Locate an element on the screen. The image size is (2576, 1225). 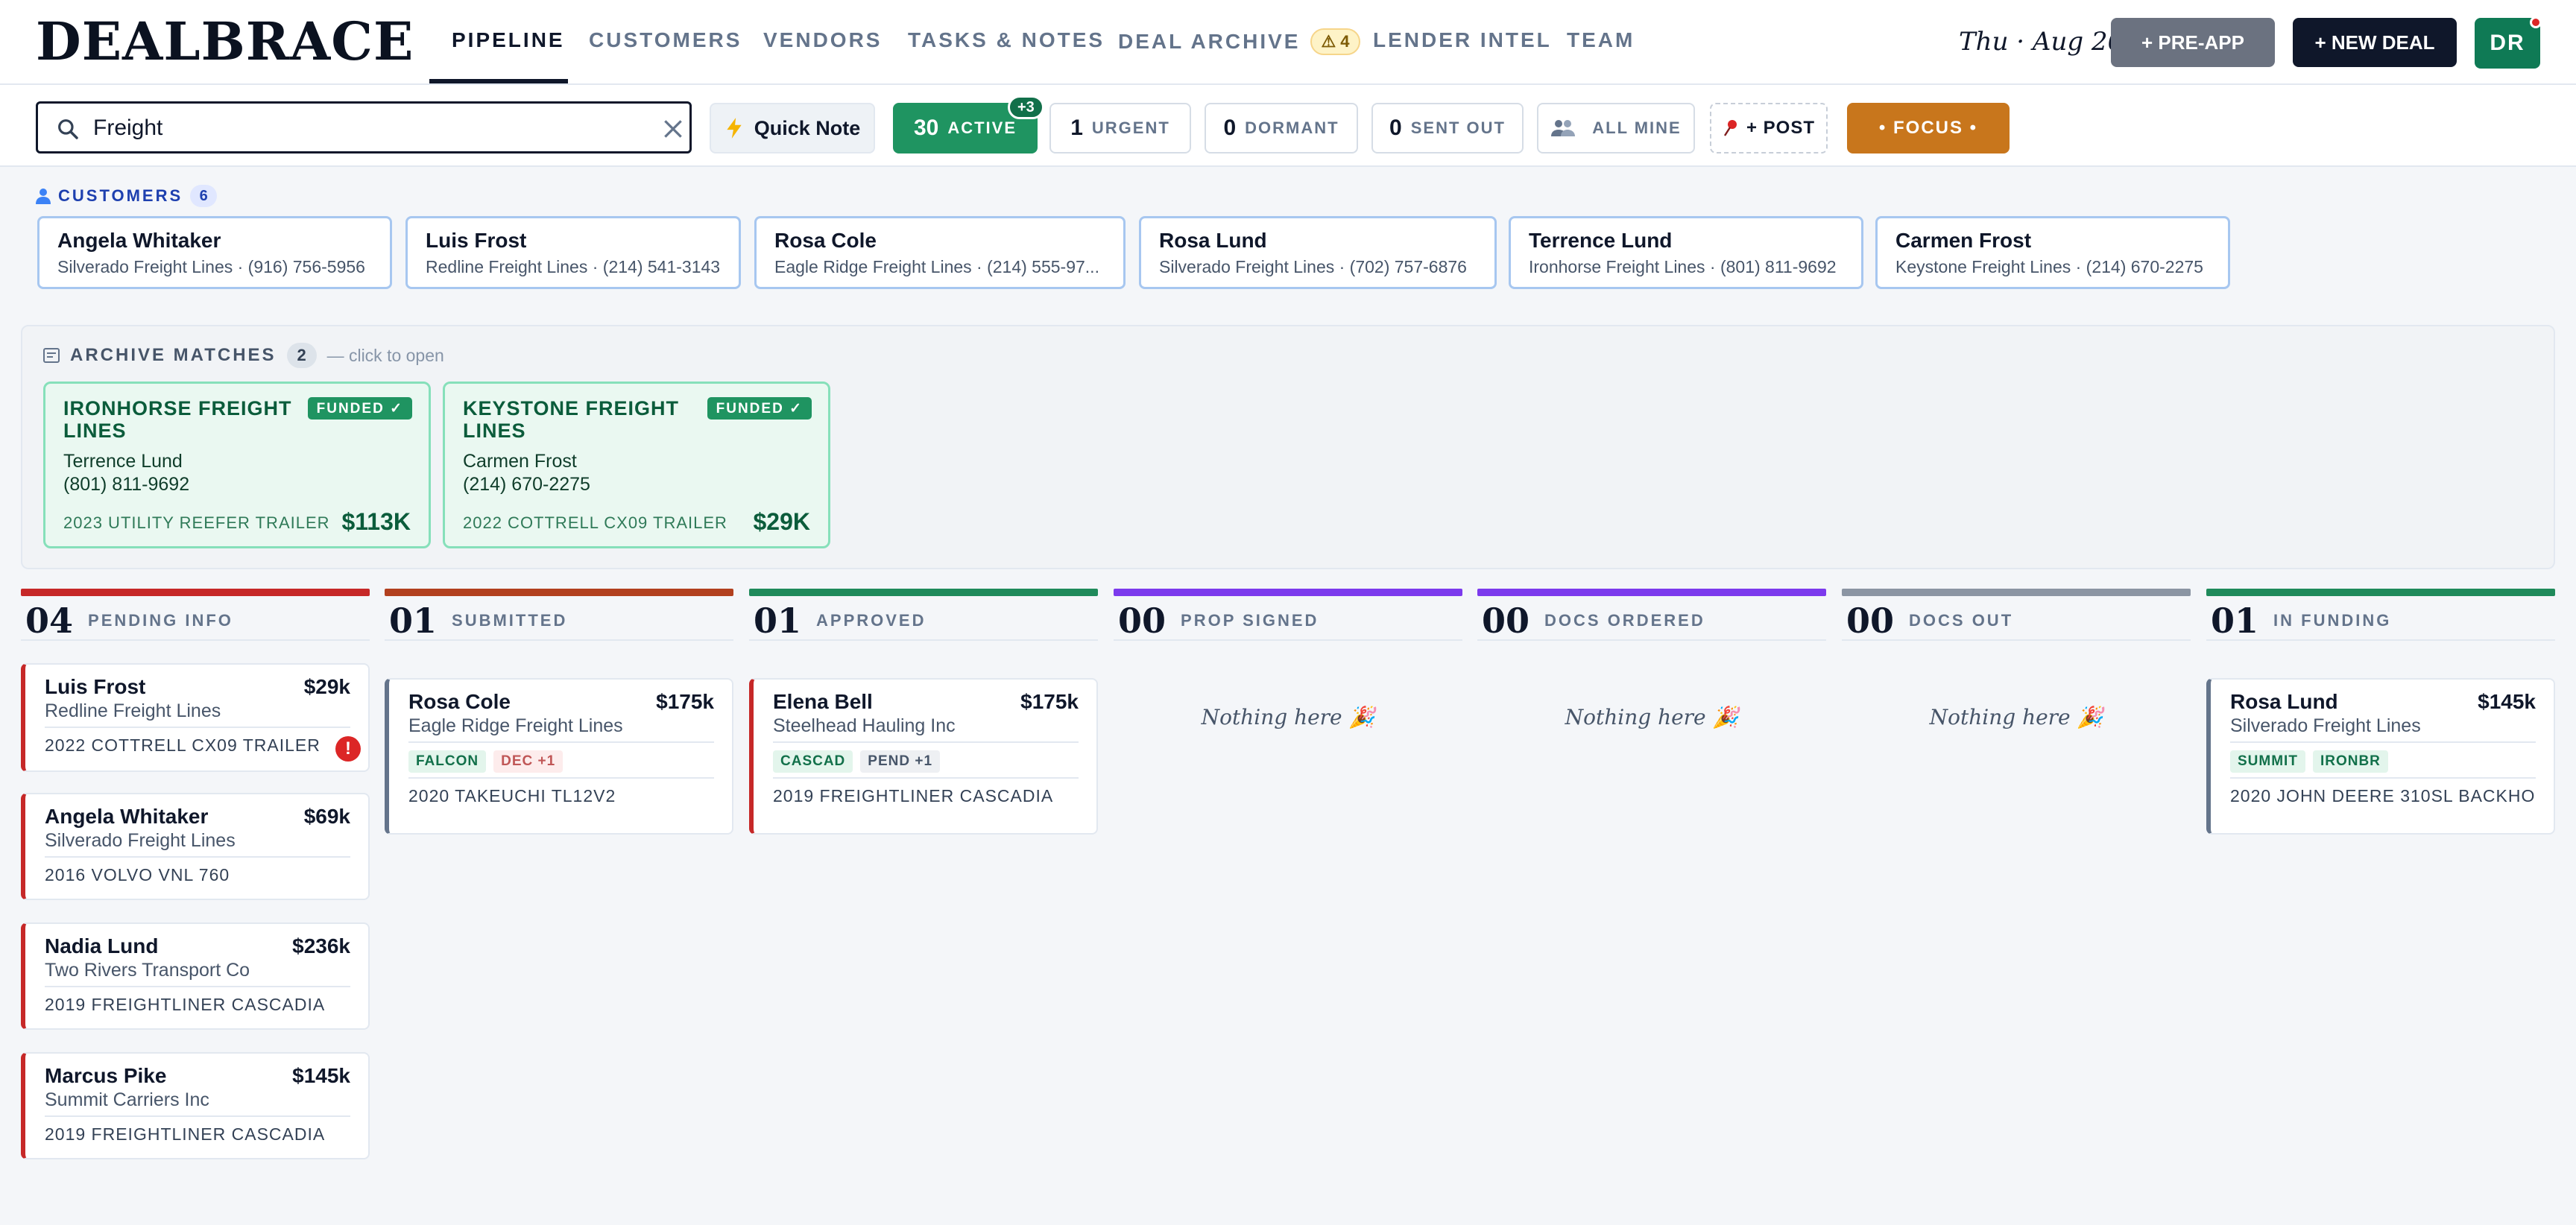
urgent-label: URGENT is located at coordinates (1130, 128).